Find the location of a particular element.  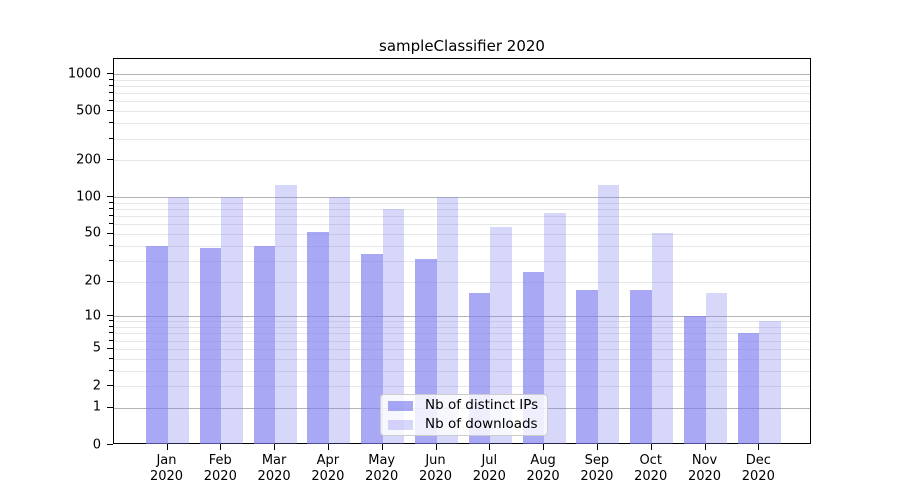

bar-distinct-ips-sep is located at coordinates (587, 366).